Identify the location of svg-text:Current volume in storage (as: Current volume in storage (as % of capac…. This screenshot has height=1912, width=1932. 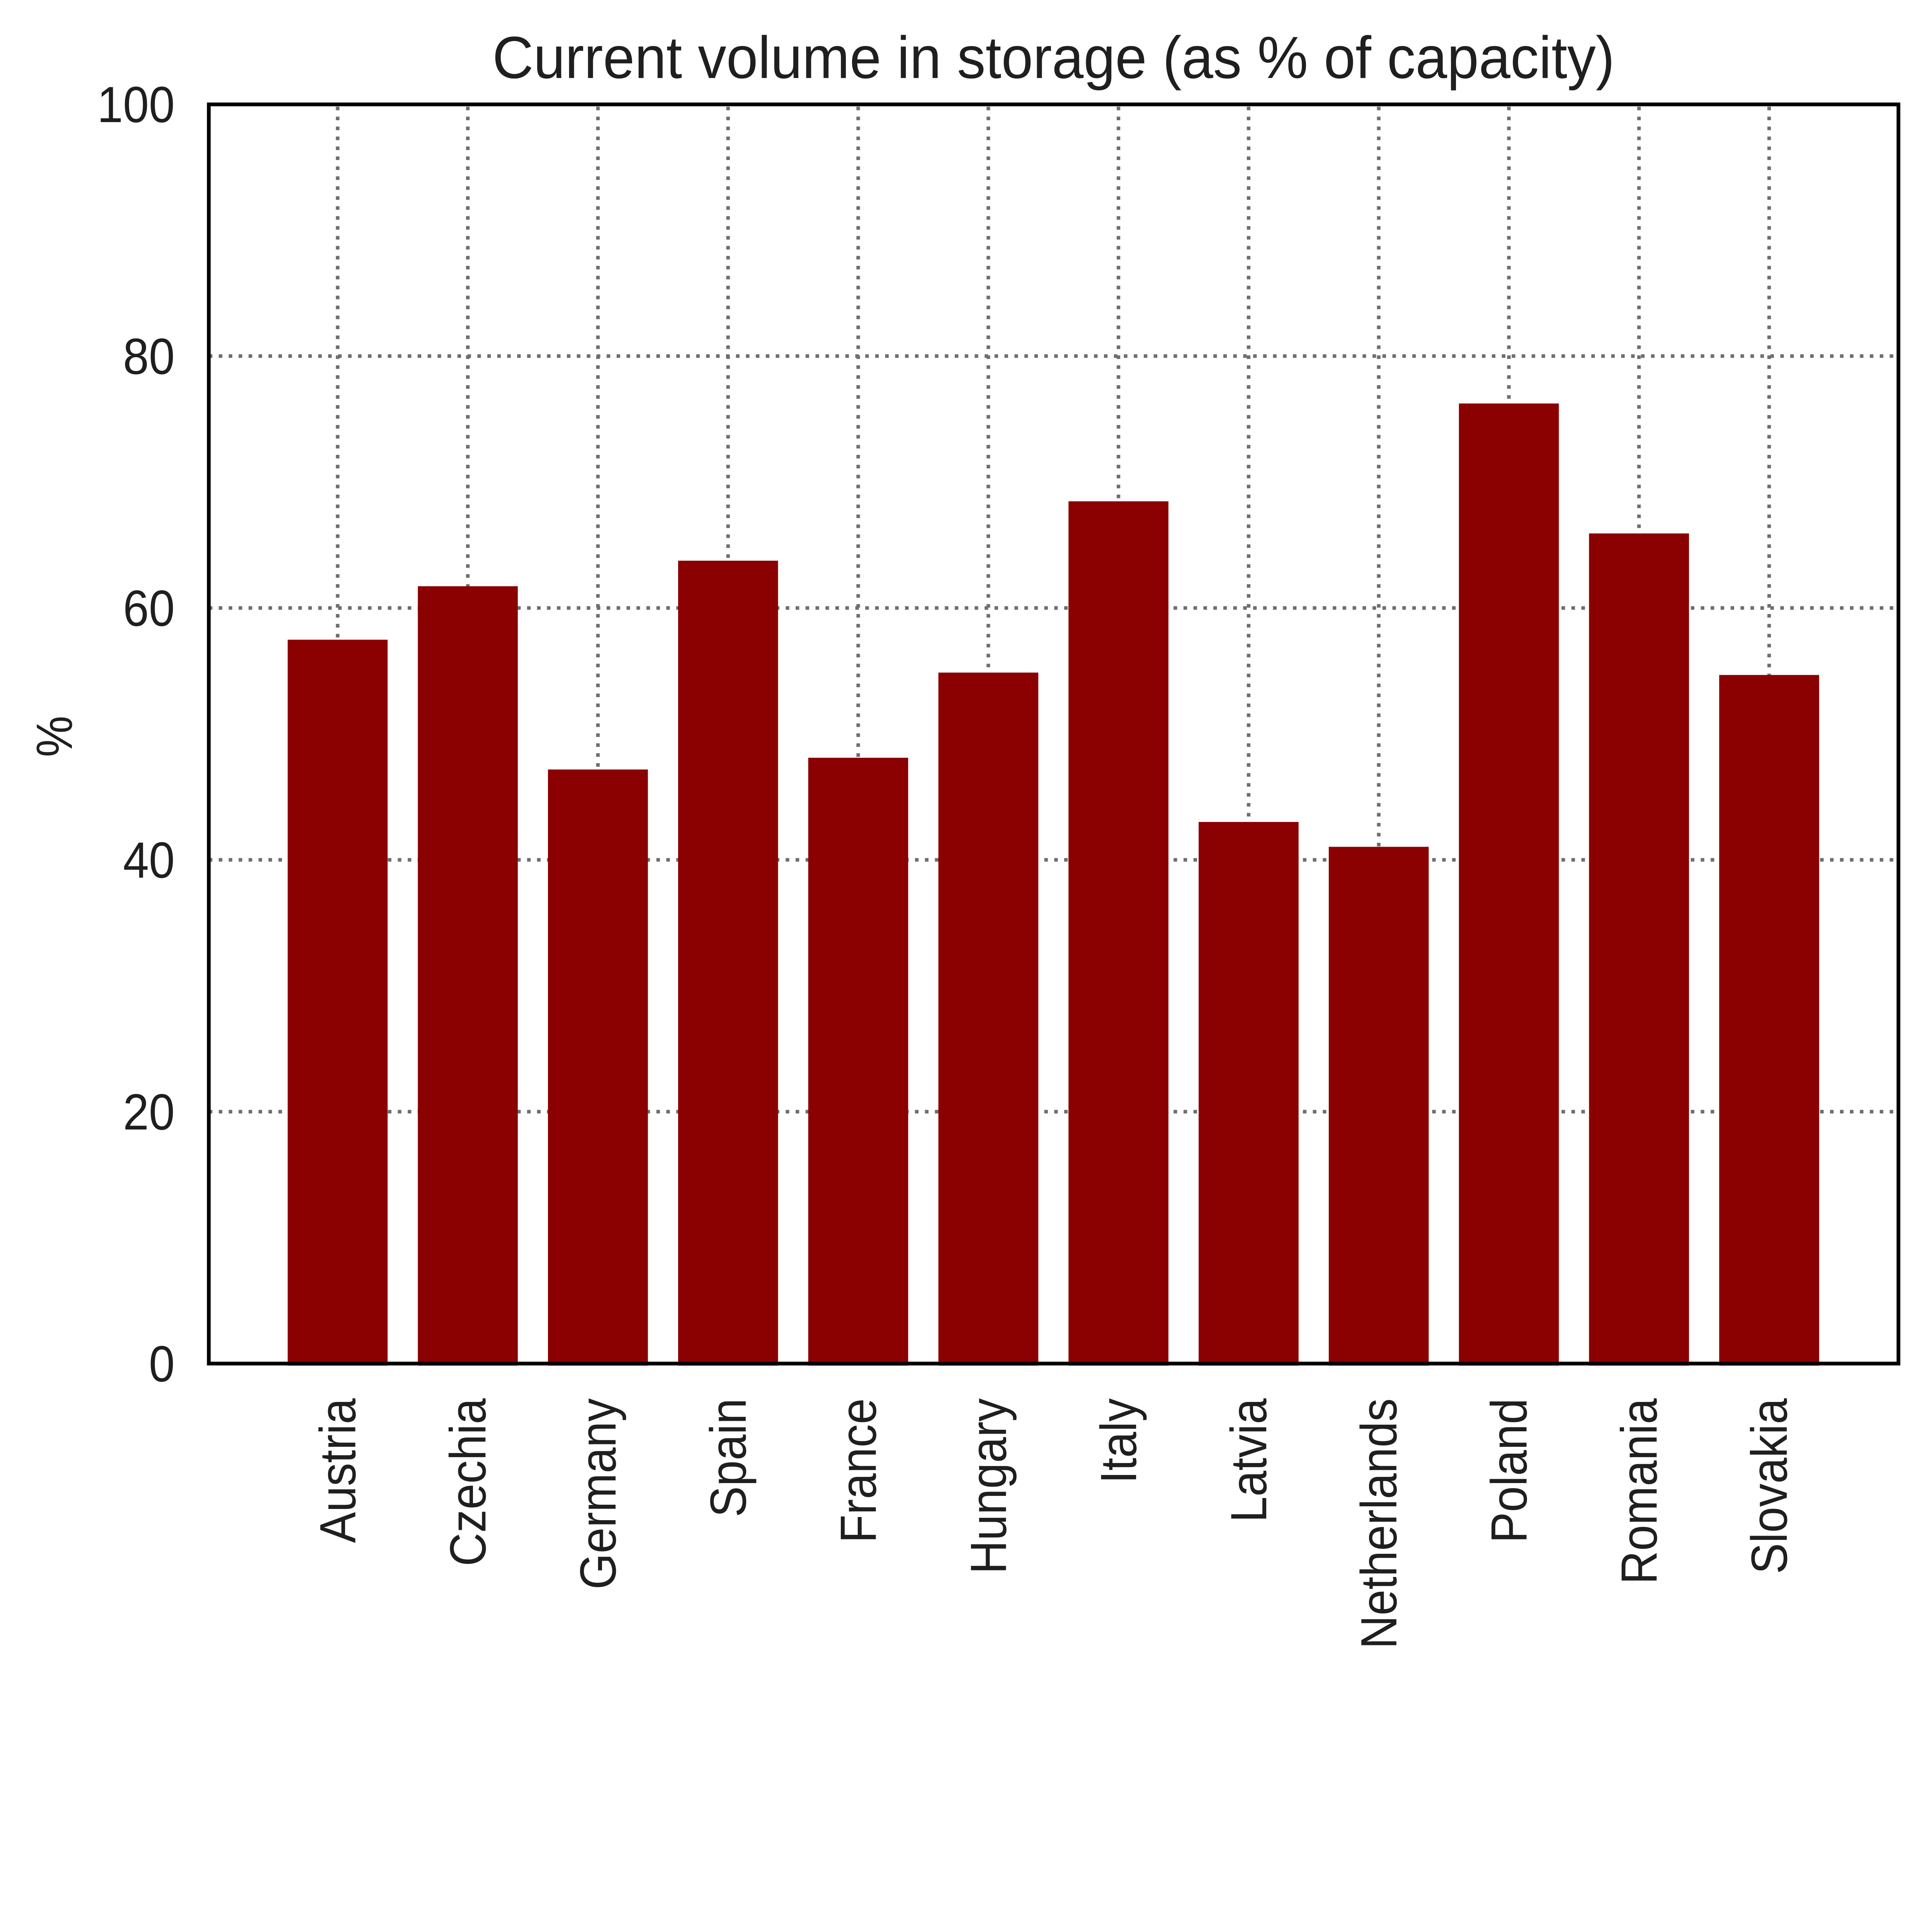
(1053, 57).